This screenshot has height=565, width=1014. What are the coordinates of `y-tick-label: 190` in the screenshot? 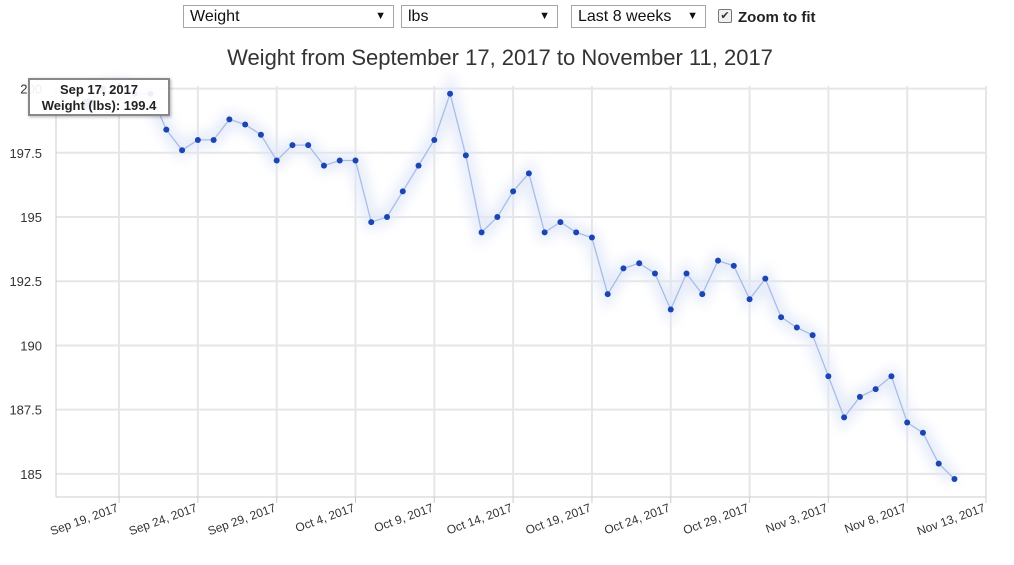 It's located at (31, 345).